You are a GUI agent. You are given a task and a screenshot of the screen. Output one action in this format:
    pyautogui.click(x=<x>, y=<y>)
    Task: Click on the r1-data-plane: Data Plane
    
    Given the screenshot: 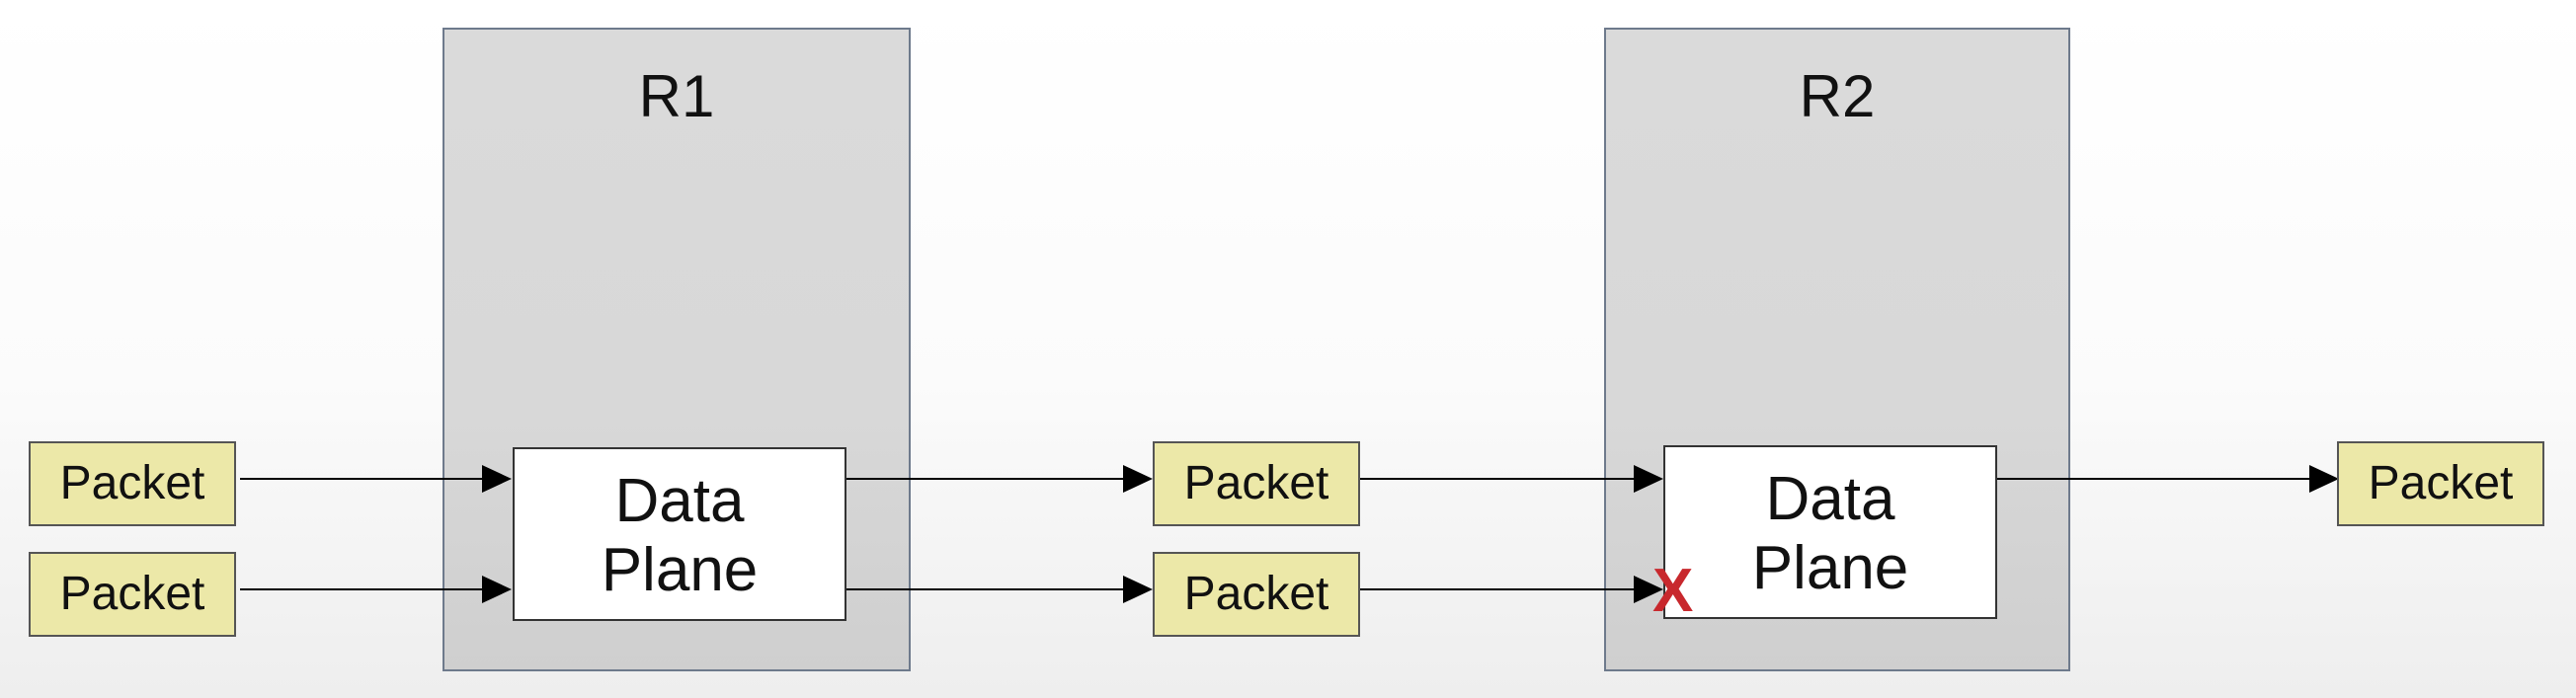 What is the action you would take?
    pyautogui.click(x=679, y=534)
    